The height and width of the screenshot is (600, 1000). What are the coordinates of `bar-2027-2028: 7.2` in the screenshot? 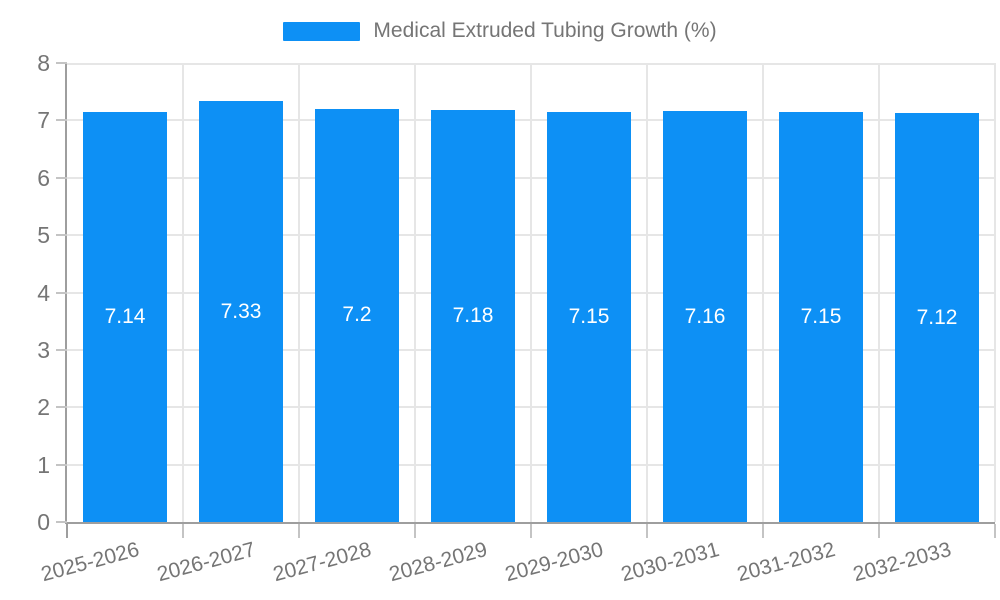 It's located at (357, 315).